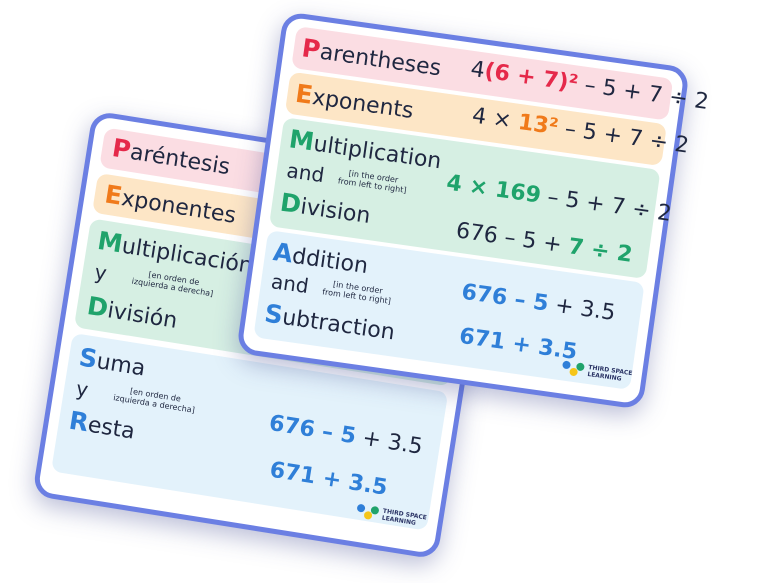  What do you see at coordinates (290, 284) in the screenshot?
I see `addition-and: and` at bounding box center [290, 284].